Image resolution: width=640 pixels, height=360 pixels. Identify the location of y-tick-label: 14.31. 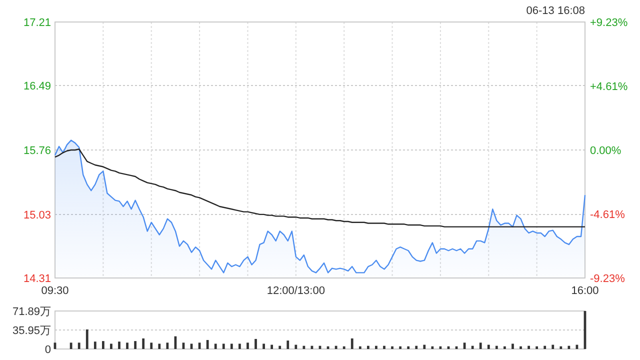
(37, 279).